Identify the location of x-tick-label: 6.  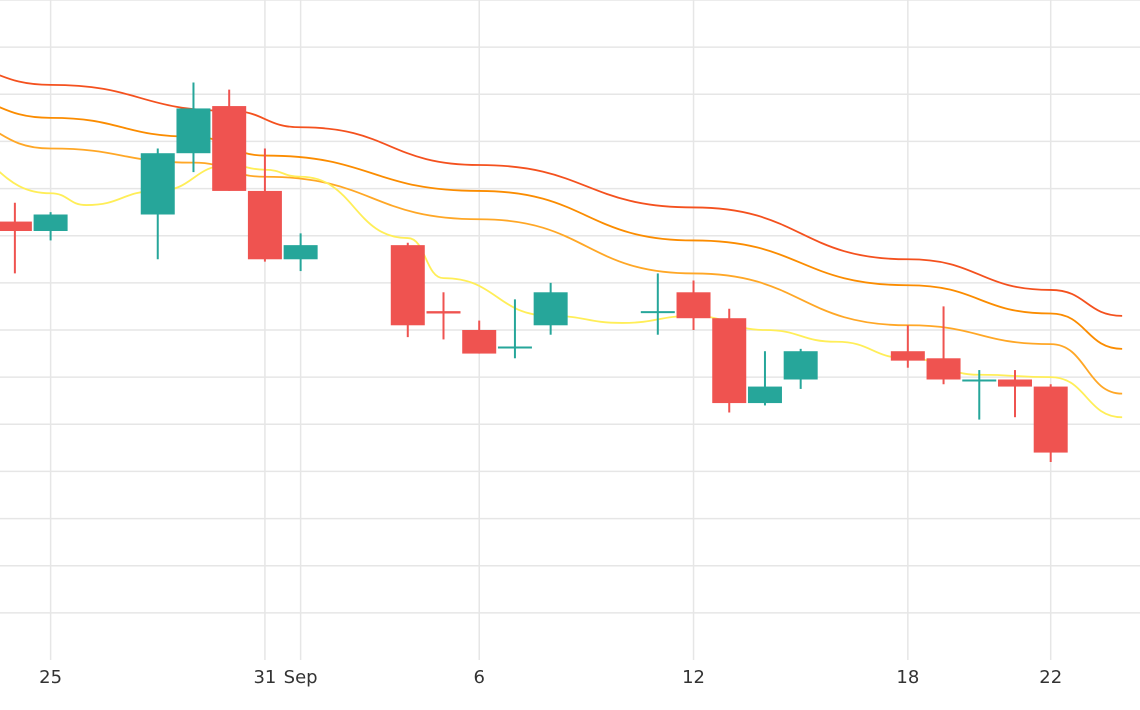
(478, 677).